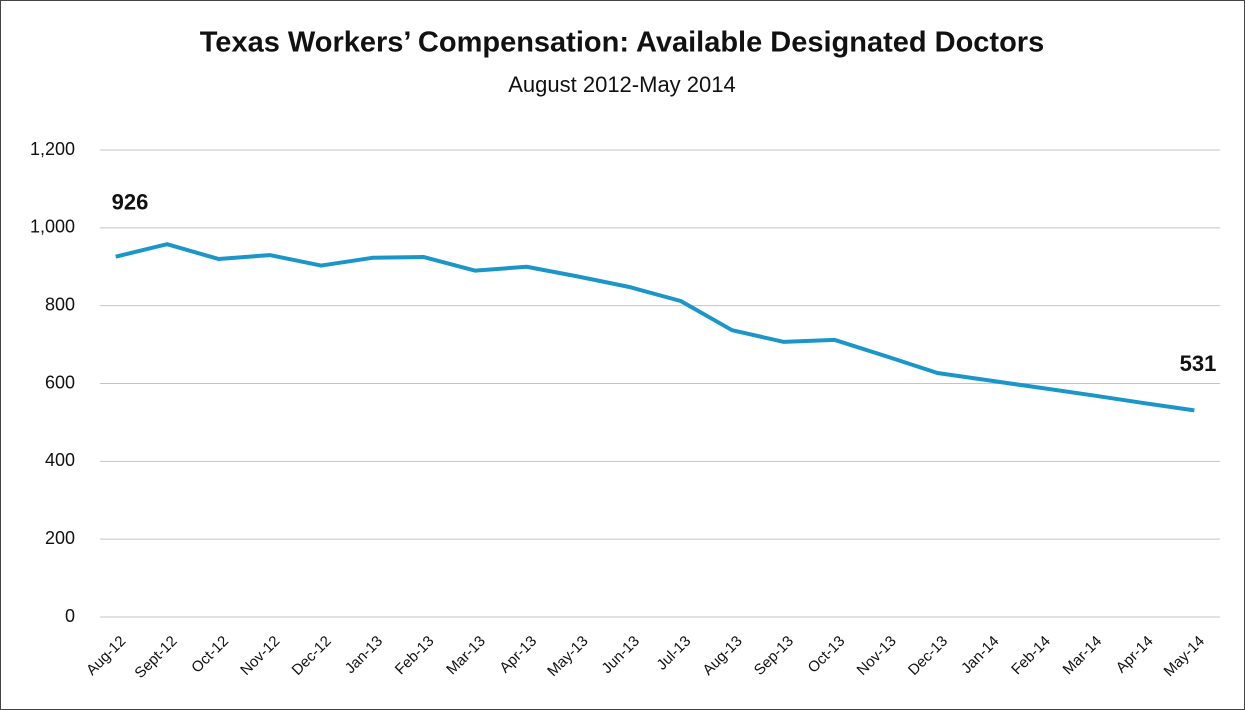 This screenshot has width=1245, height=710. Describe the element at coordinates (60, 460) in the screenshot. I see `y-tick-label: 400` at that location.